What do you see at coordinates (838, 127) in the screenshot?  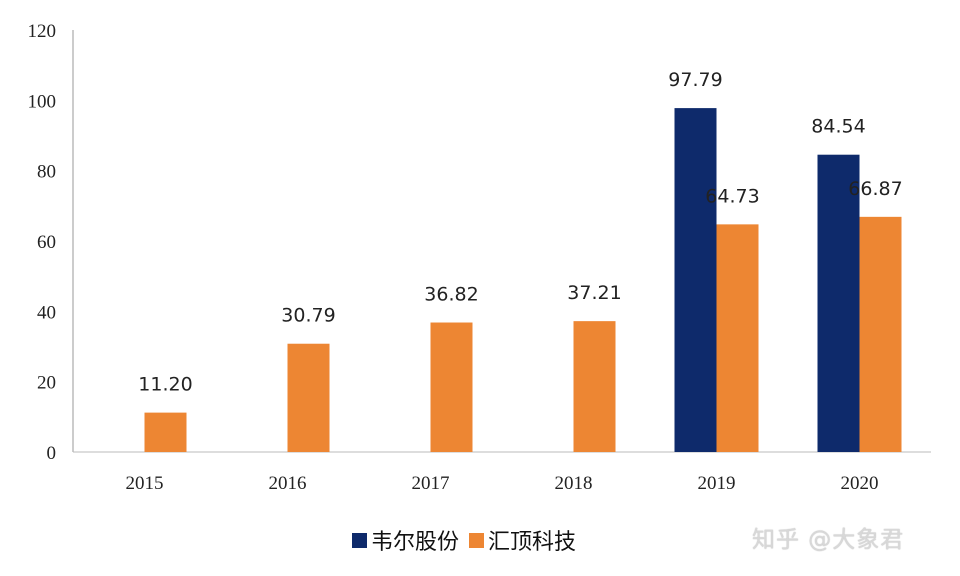 I see `data-label: 84.54` at bounding box center [838, 127].